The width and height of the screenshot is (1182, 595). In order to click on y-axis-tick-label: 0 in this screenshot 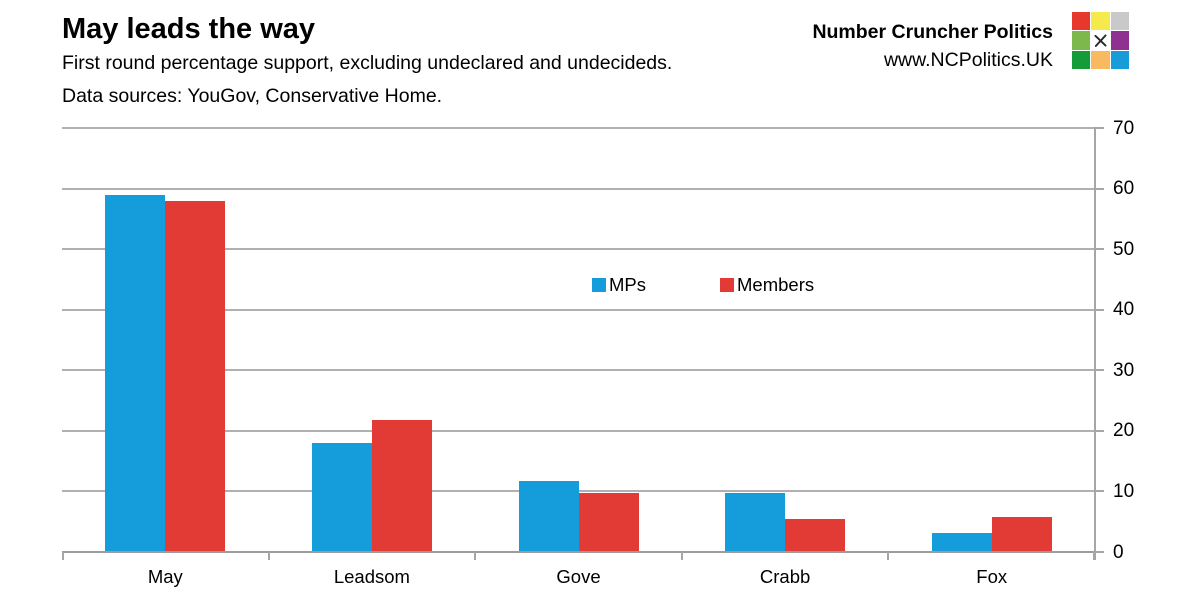, I will do `click(1118, 552)`.